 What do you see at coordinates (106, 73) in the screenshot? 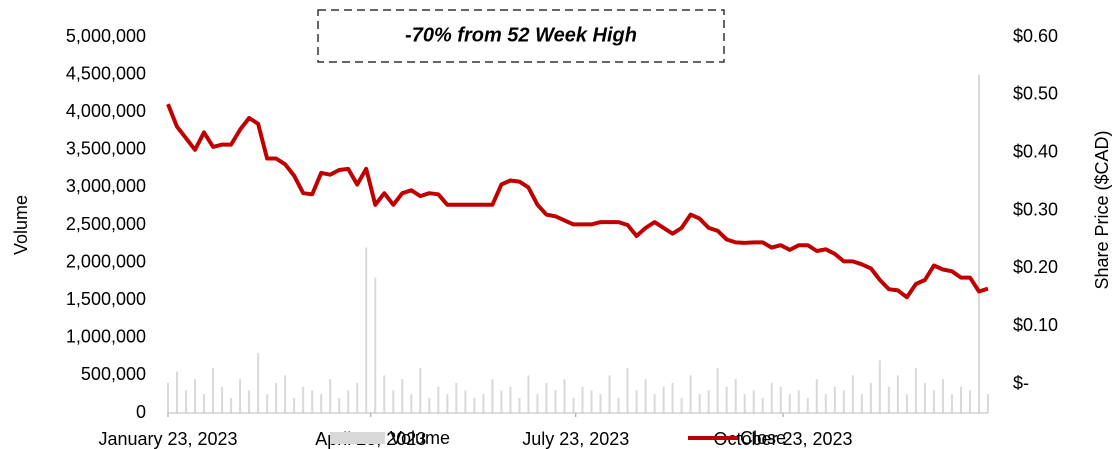
I see `y-tick-label: 4,500,000` at bounding box center [106, 73].